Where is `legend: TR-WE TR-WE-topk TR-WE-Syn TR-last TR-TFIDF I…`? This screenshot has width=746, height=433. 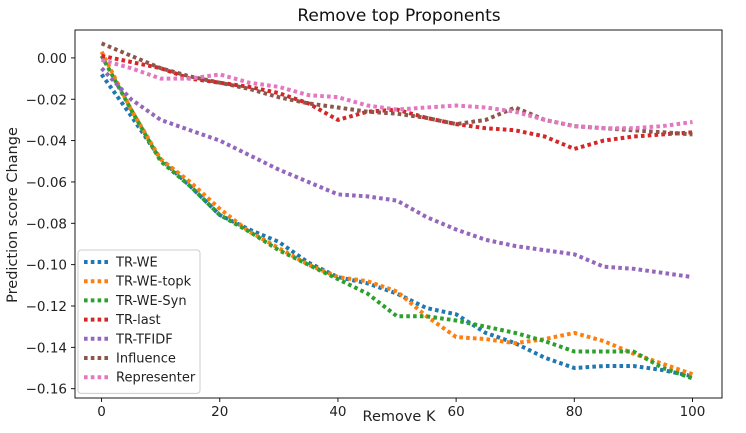
legend: TR-WE TR-WE-topk TR-WE-Syn TR-last TR-TFIDF I… is located at coordinates (139, 321).